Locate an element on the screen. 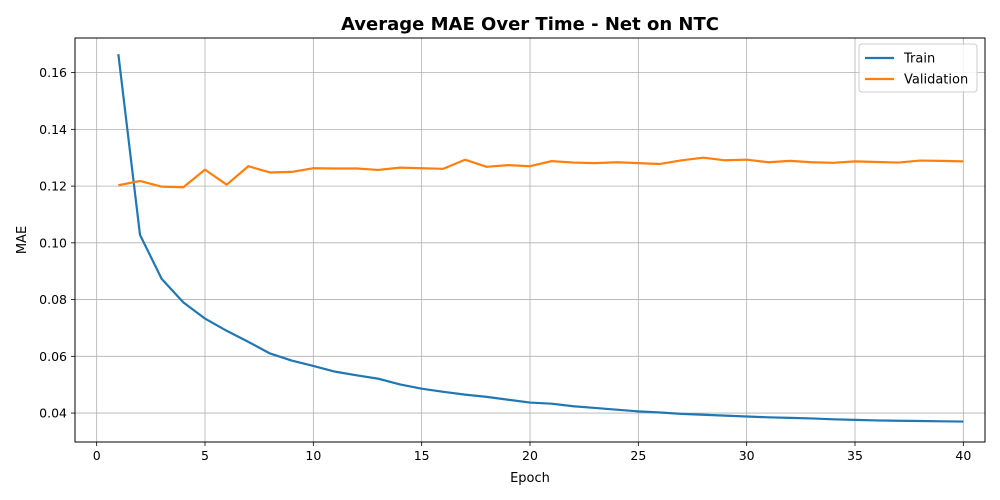  x-tick-label: 40 is located at coordinates (963, 455).